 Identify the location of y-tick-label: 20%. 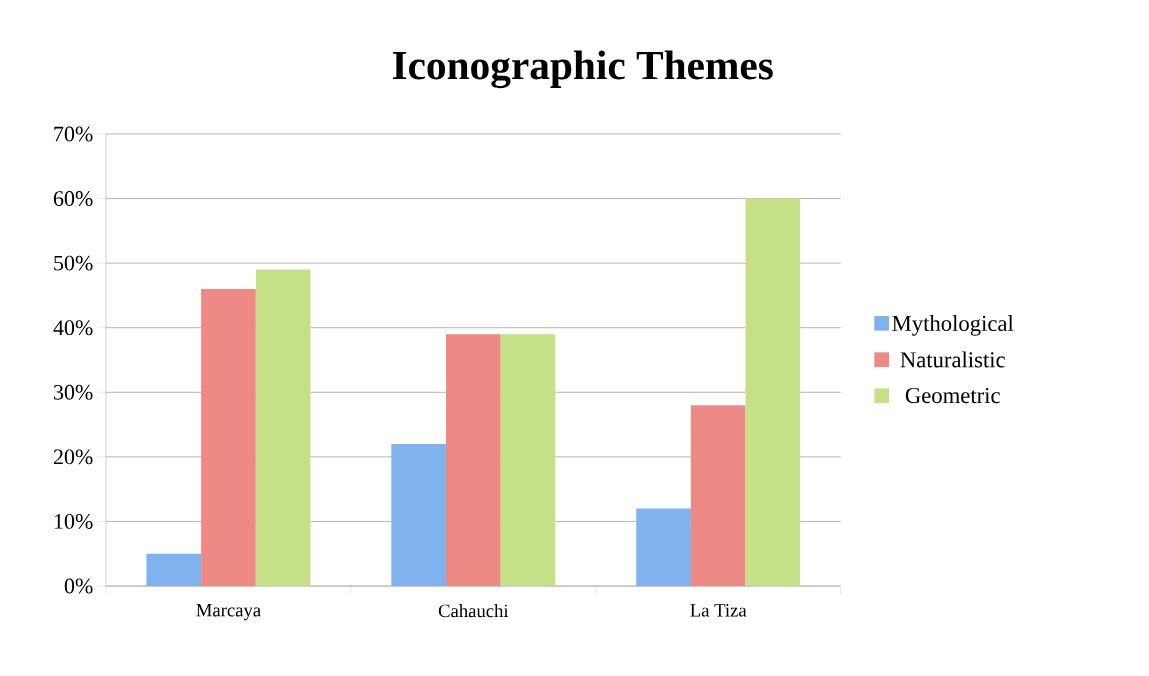
(73, 457).